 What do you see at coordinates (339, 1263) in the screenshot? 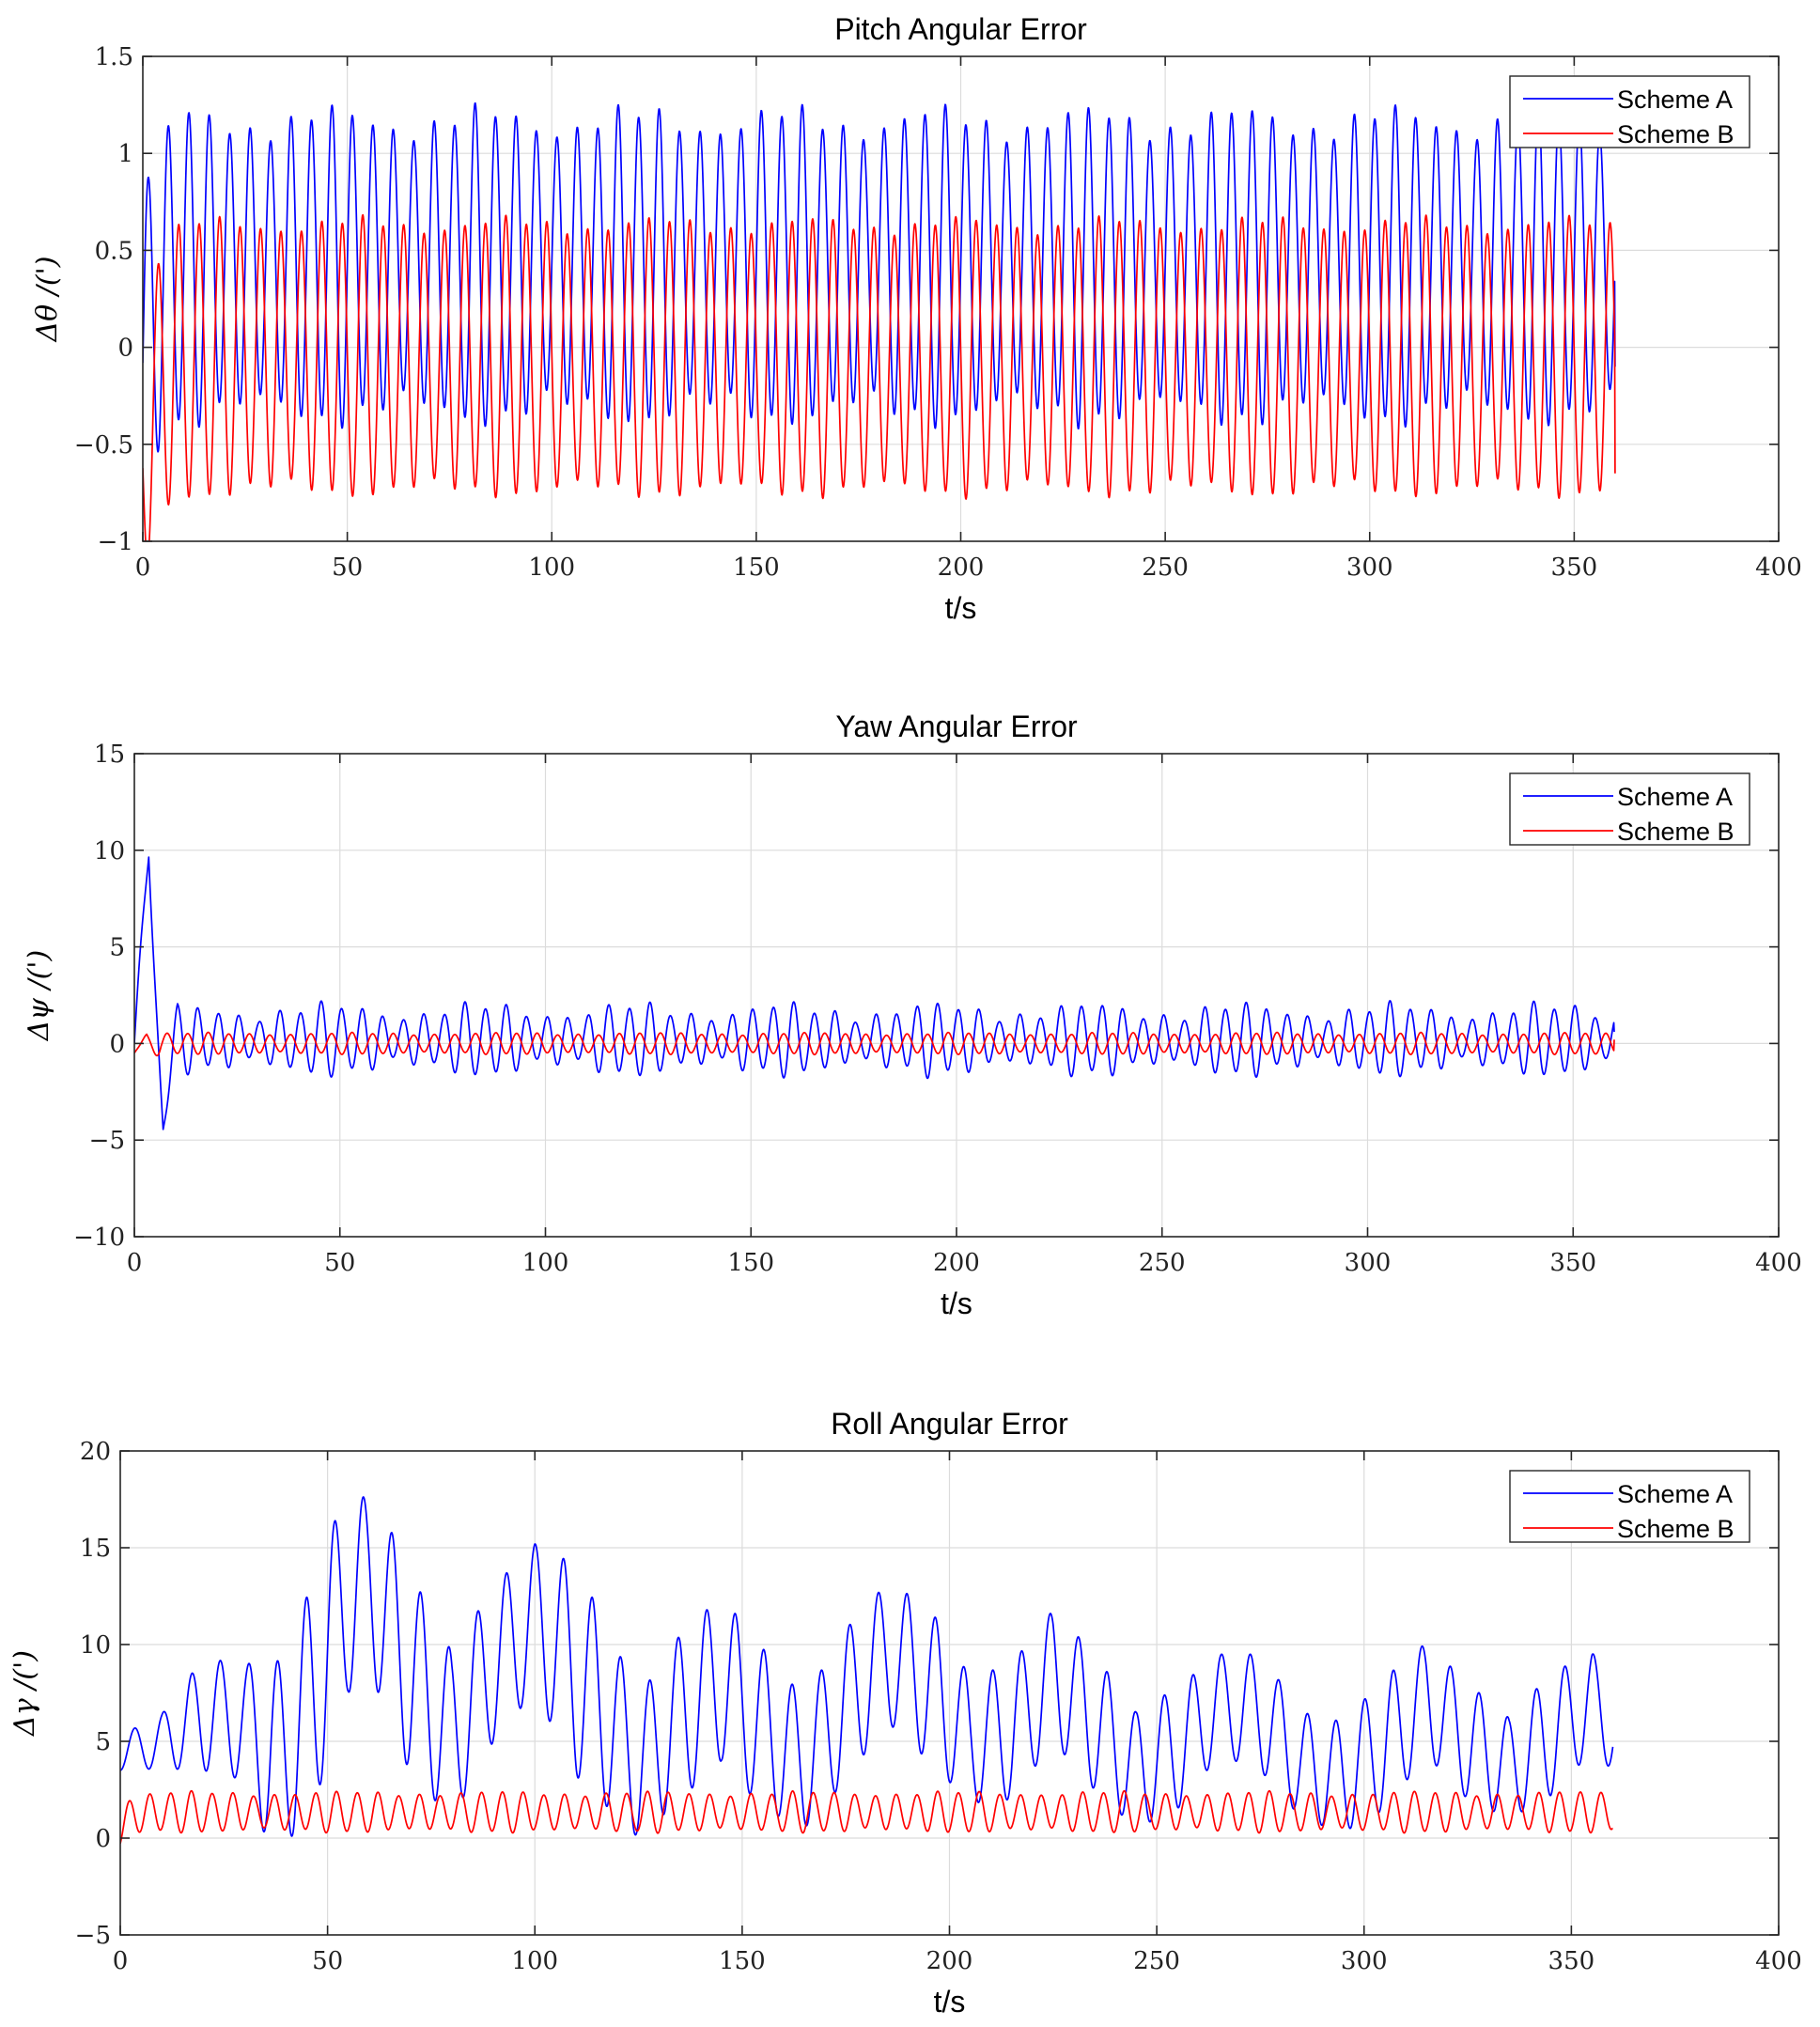
I see `yaw-x-tick-label: 50` at bounding box center [339, 1263].